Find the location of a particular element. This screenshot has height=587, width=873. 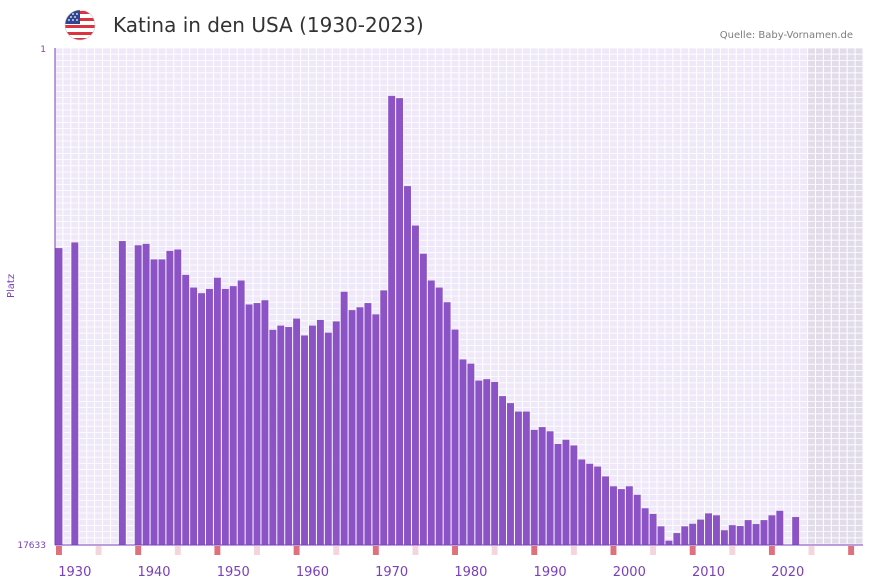

bar-1987 is located at coordinates (526, 478).